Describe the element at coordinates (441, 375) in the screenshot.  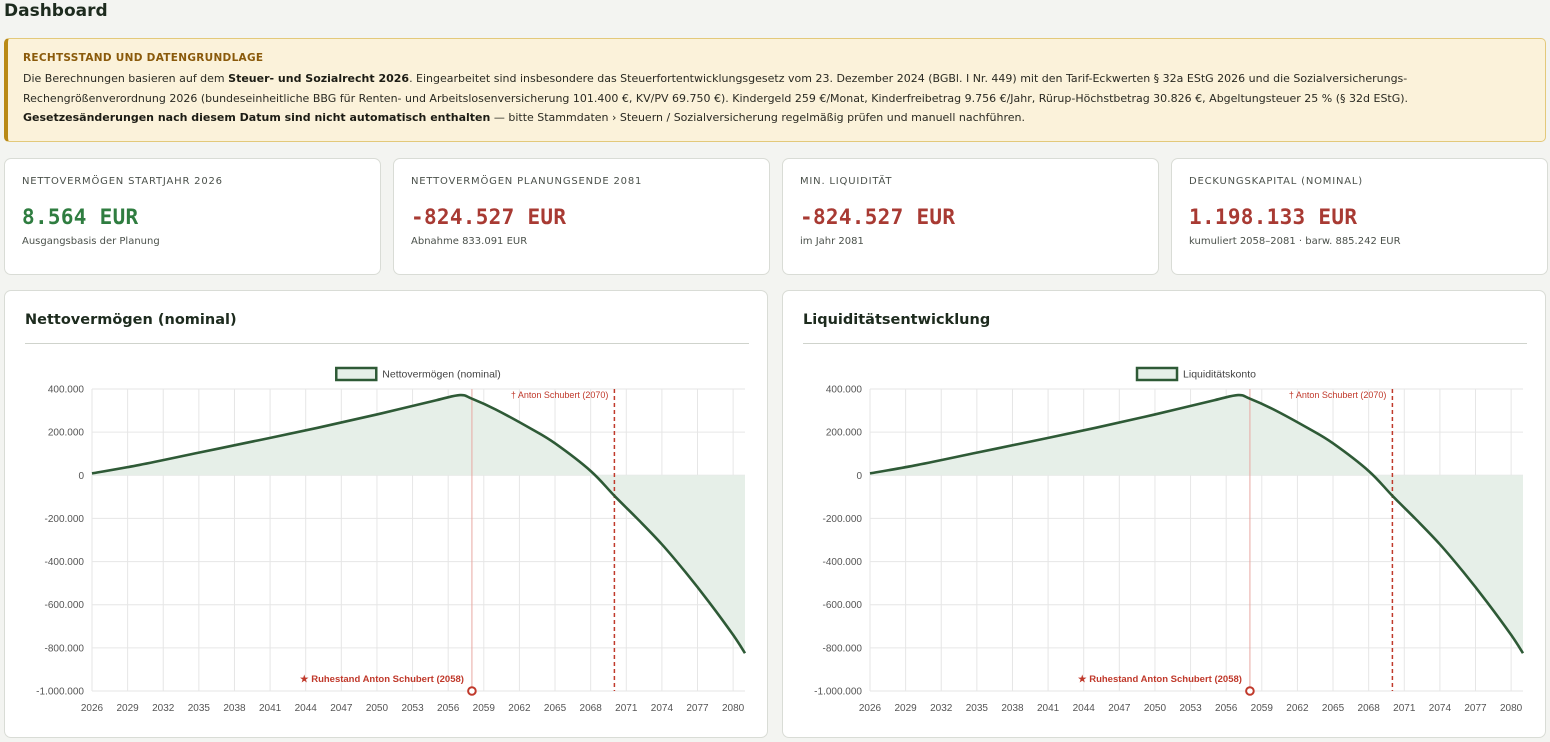
I see `legend-label: Nettovermögen (nominal)` at that location.